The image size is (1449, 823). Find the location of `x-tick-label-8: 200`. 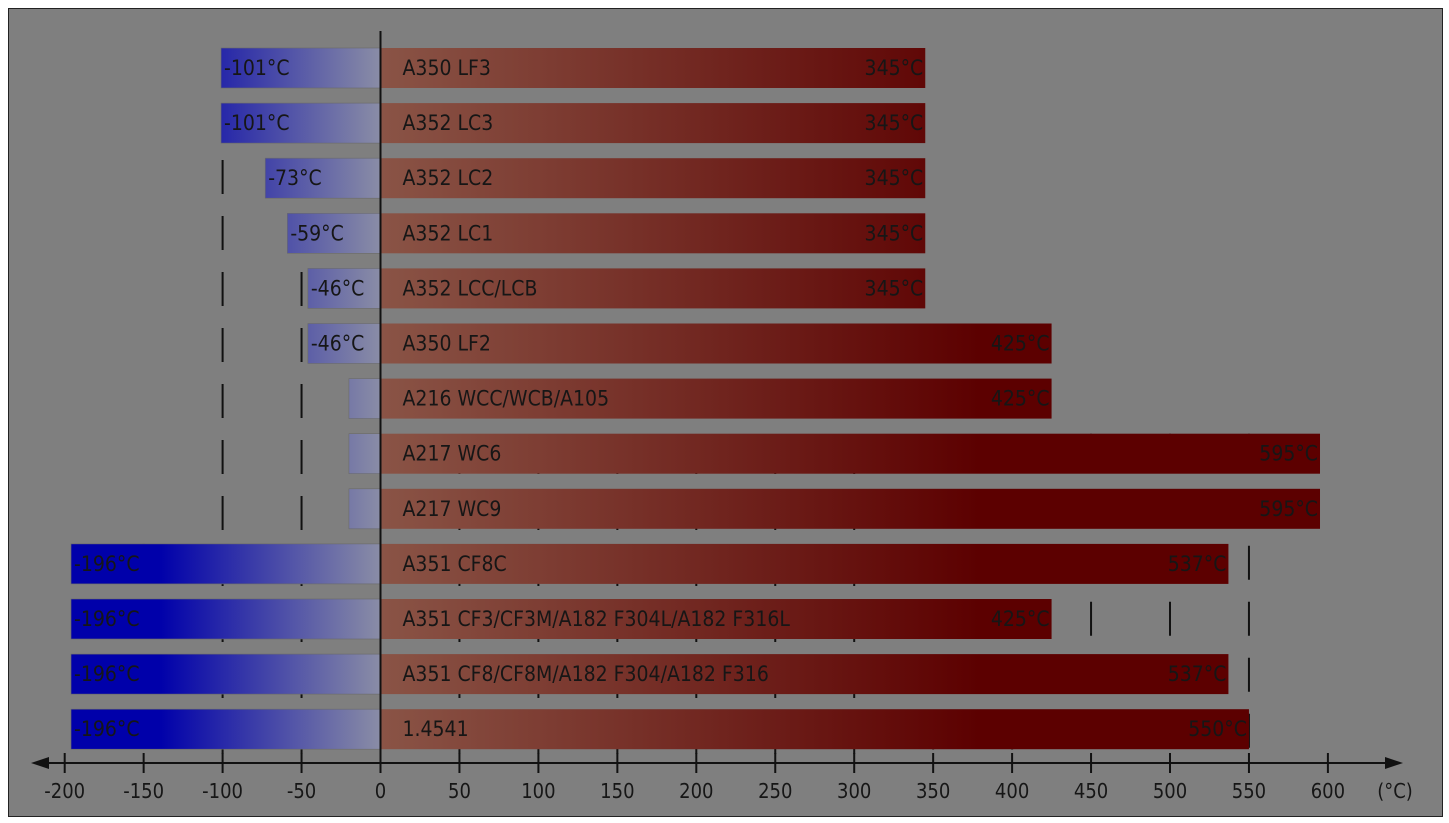

x-tick-label-8: 200 is located at coordinates (696, 791).